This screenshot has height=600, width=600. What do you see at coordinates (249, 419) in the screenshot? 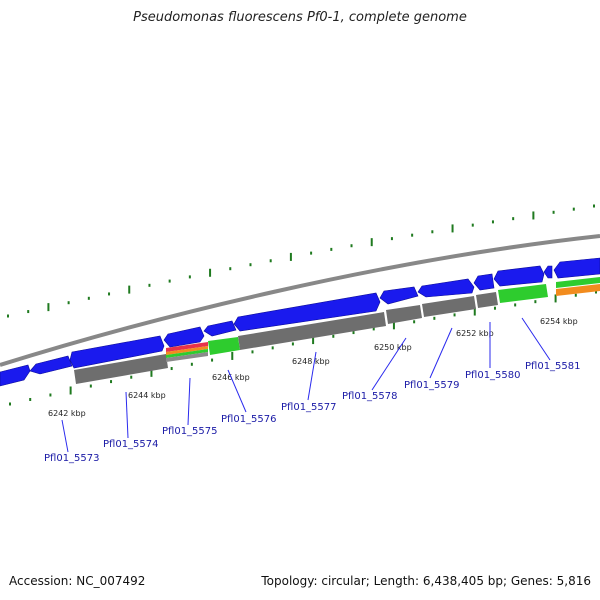
I see `gene-label: Pfl01_5576` at bounding box center [249, 419].